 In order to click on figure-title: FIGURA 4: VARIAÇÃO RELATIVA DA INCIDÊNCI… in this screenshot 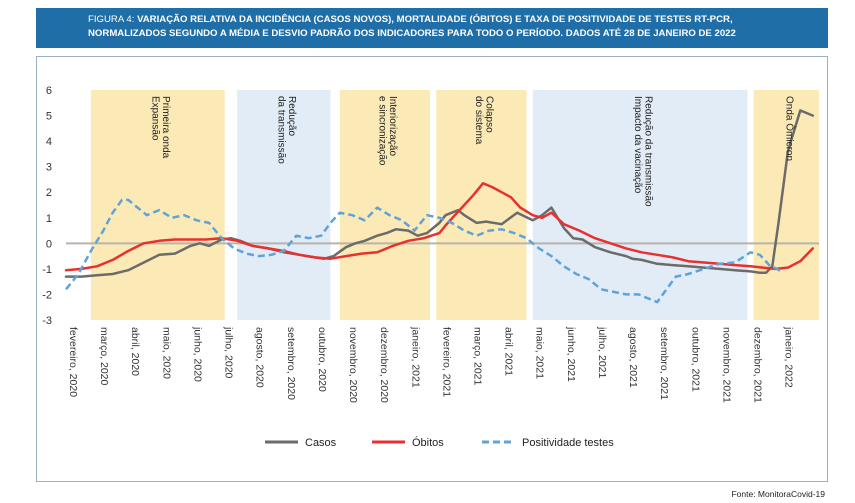, I will do `click(432, 28)`.